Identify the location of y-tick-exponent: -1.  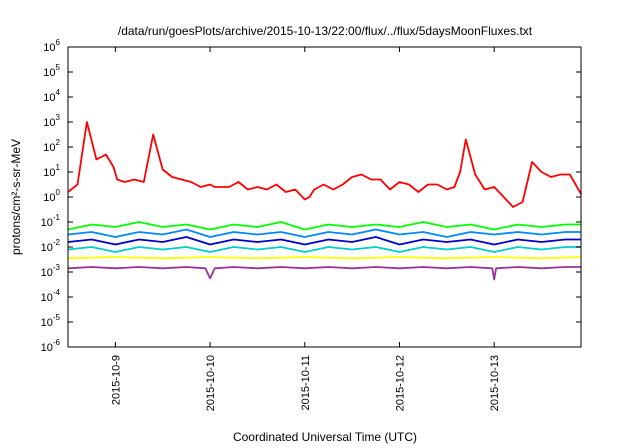
(57, 217).